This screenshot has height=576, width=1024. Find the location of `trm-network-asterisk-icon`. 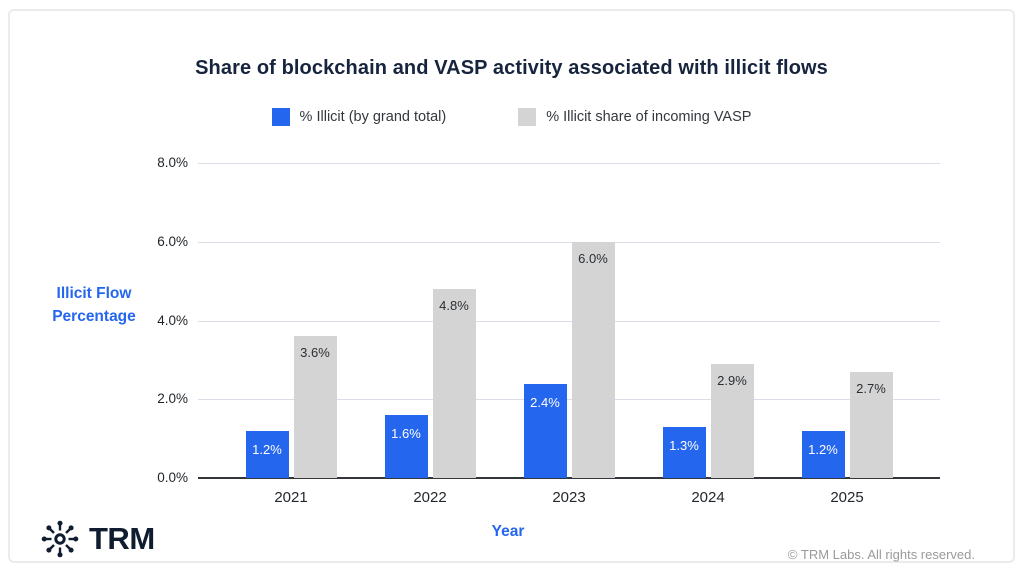

trm-network-asterisk-icon is located at coordinates (60, 539).